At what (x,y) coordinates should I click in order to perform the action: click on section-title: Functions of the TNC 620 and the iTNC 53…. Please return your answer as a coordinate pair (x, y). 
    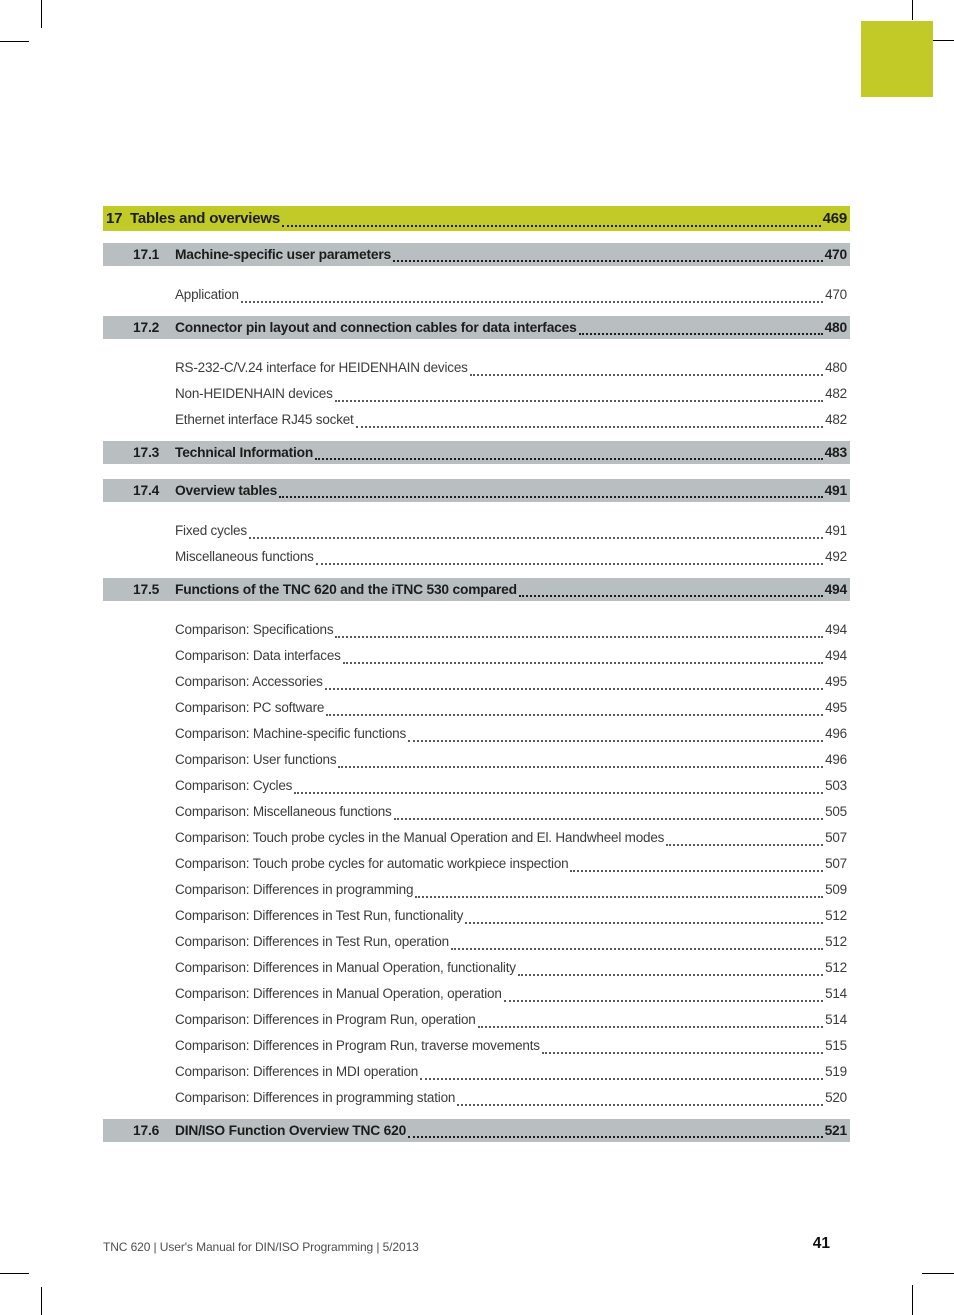
    Looking at the image, I should click on (346, 589).